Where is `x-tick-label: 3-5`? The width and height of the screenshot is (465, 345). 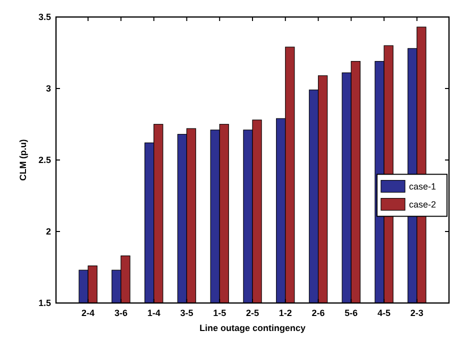 x-tick-label: 3-5 is located at coordinates (187, 313).